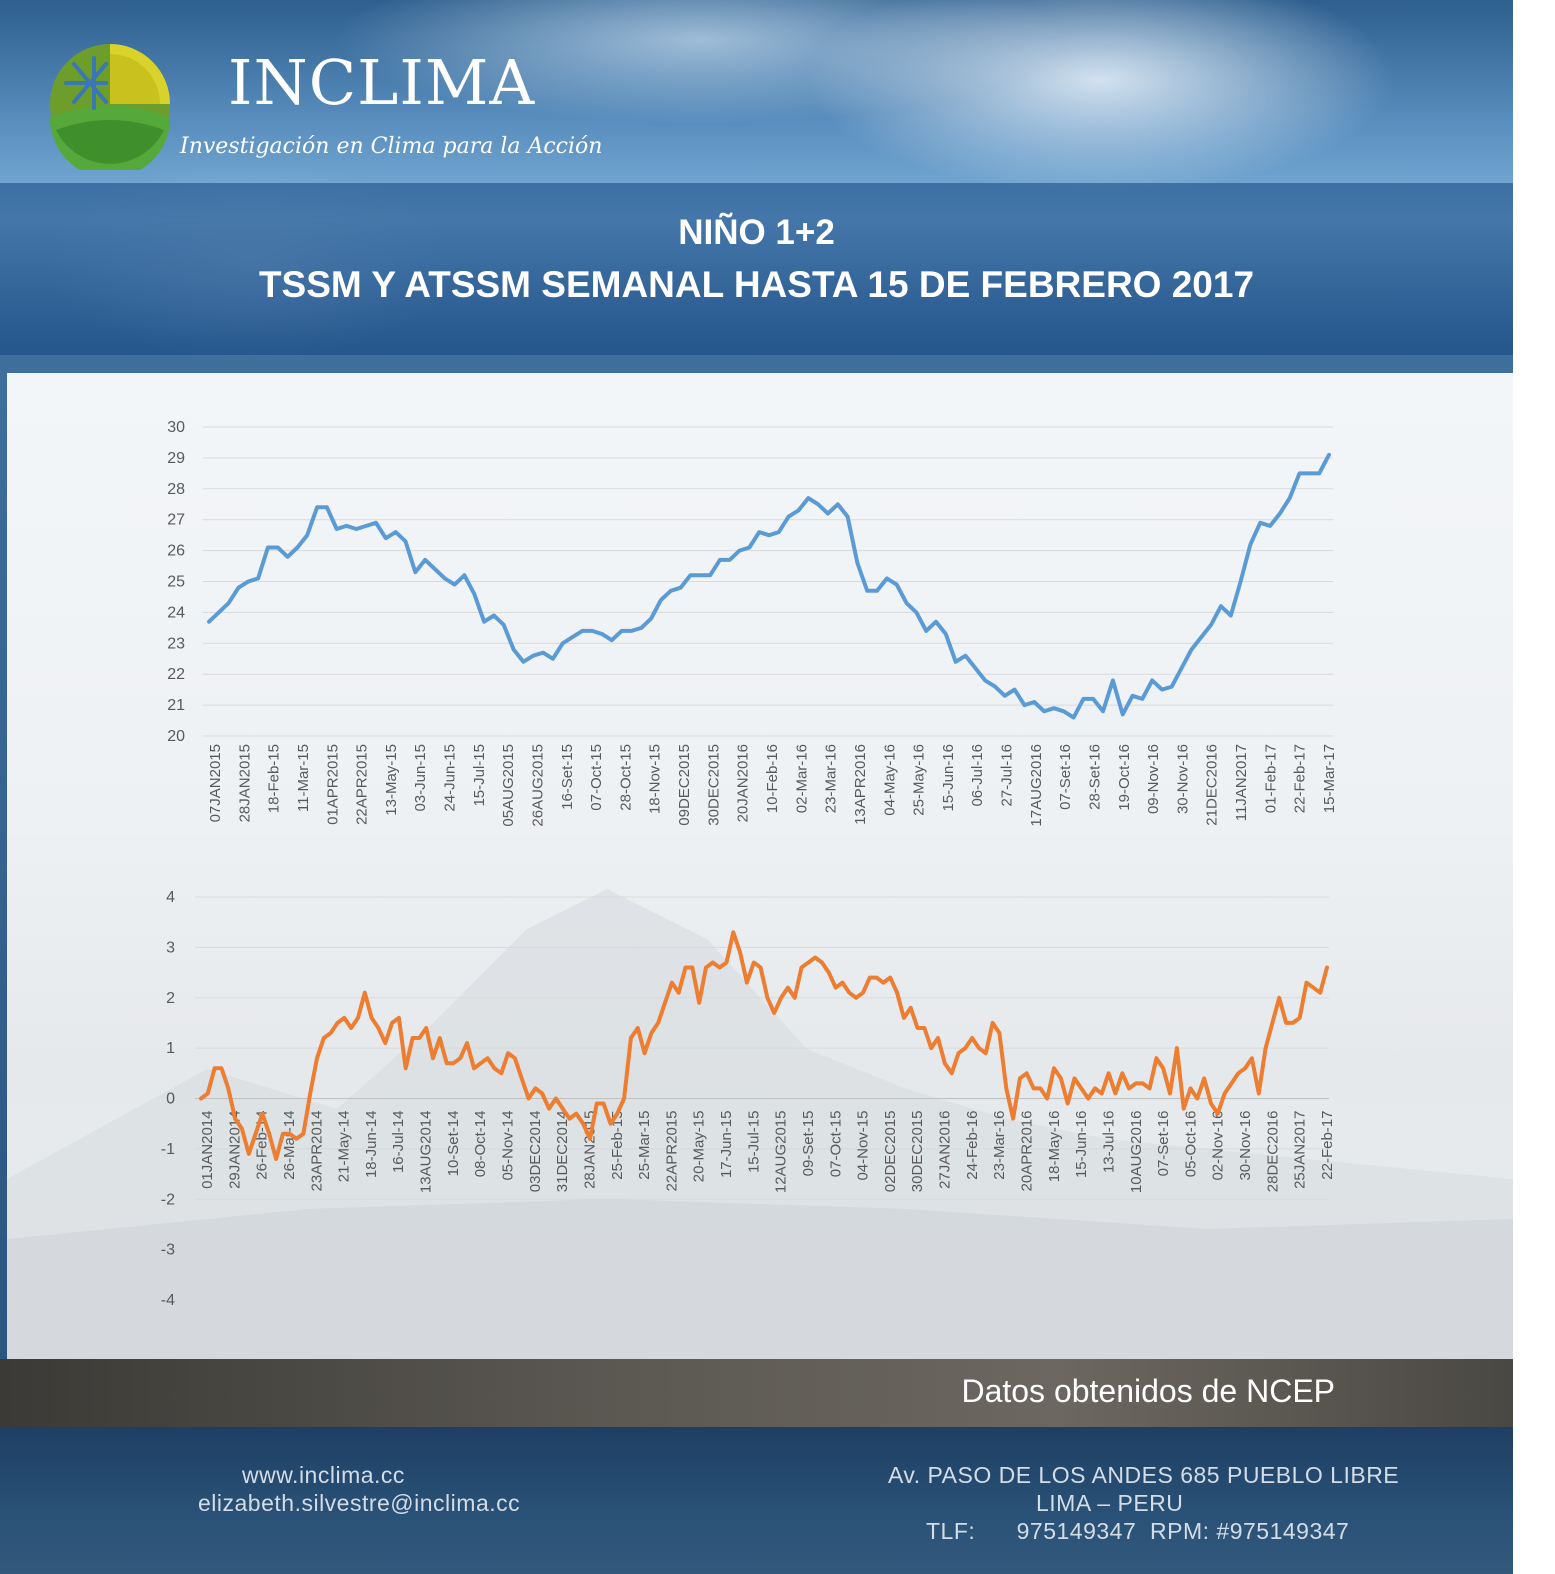 This screenshot has width=1555, height=1574. What do you see at coordinates (391, 146) in the screenshot?
I see `brand-tagline: Investigación en Clima para la Acción` at bounding box center [391, 146].